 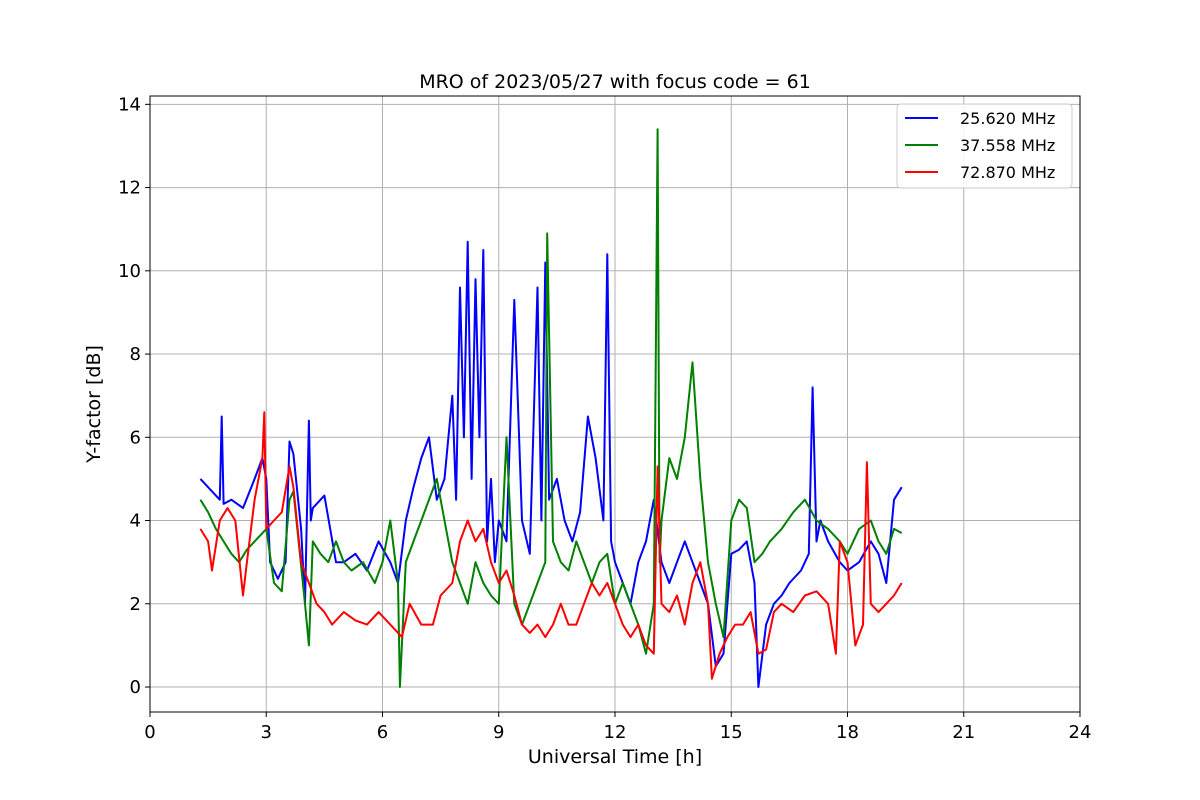 What do you see at coordinates (135, 437) in the screenshot?
I see `y-tick-label: 6` at bounding box center [135, 437].